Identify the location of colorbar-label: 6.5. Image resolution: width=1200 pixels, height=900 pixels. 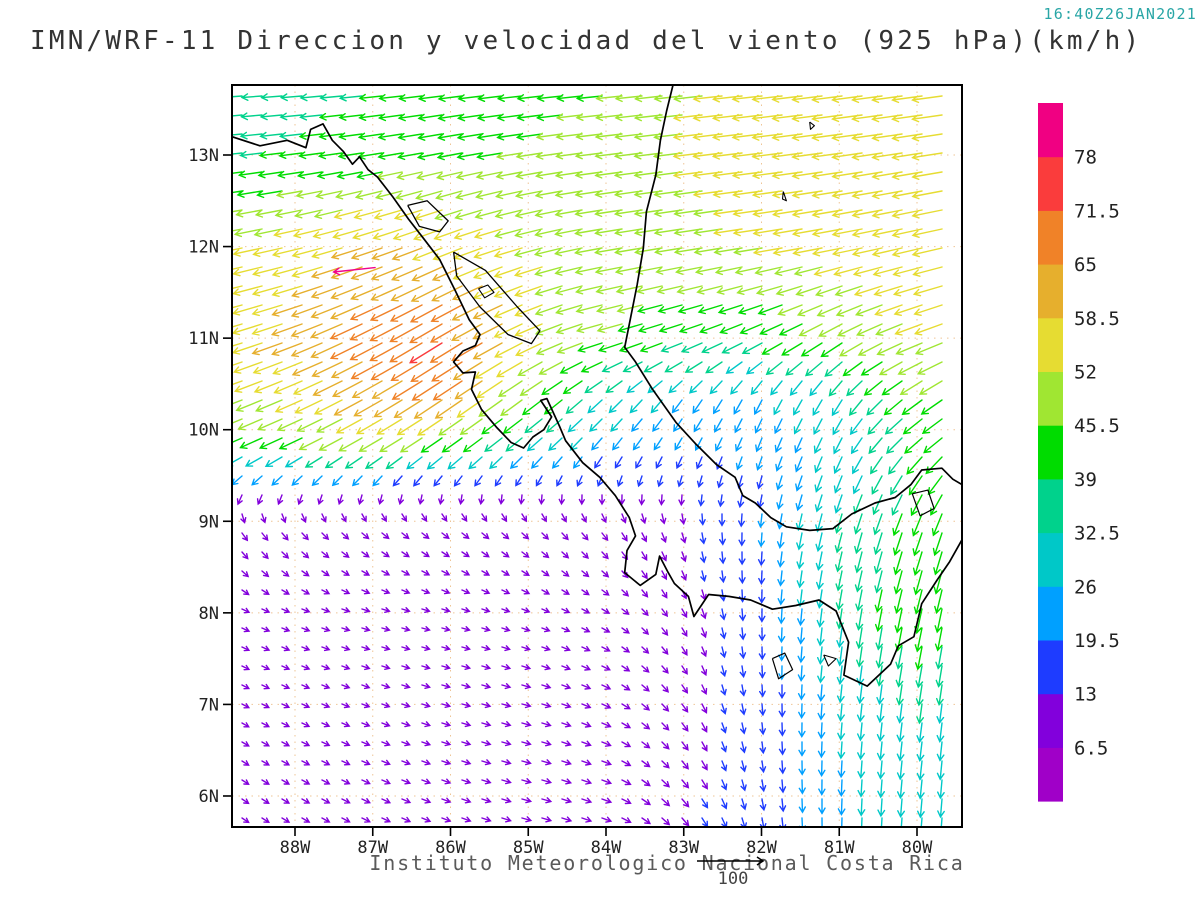
(1091, 748).